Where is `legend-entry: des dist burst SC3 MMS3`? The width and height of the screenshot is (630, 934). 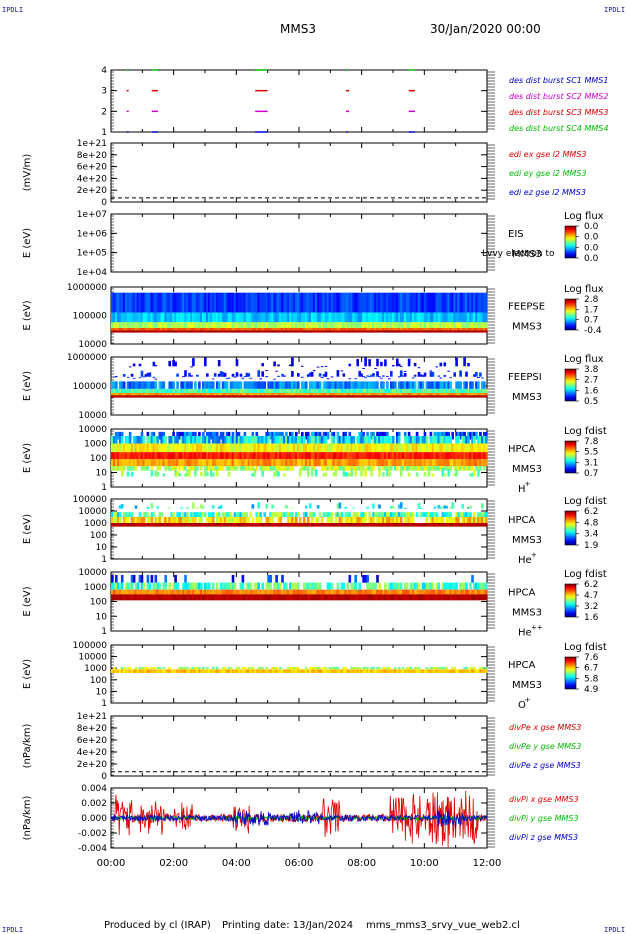
legend-entry: des dist burst SC3 MMS3 is located at coordinates (558, 112).